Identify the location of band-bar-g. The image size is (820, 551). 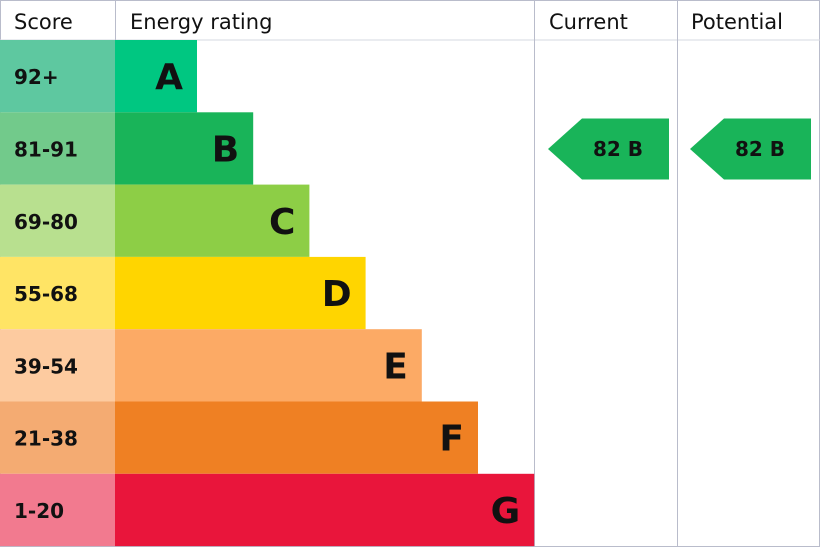
(325, 510).